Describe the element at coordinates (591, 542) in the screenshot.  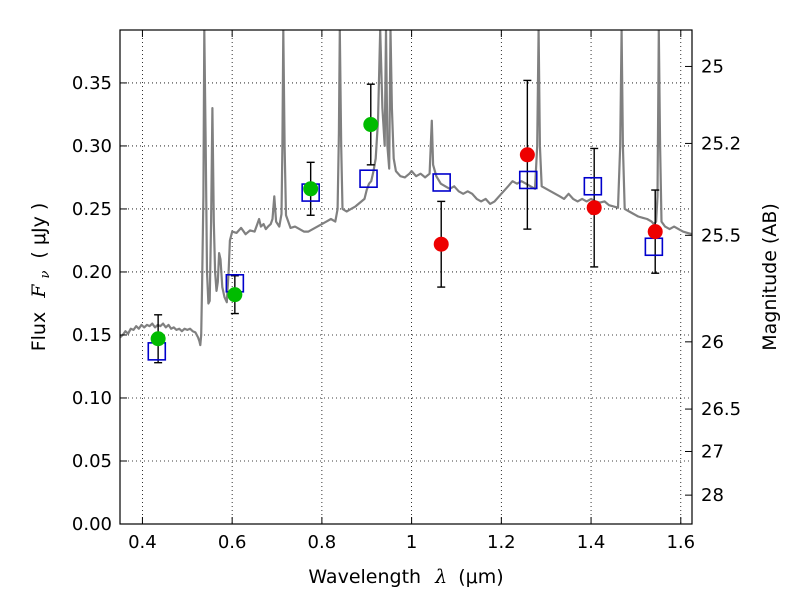
I see `x-tick-label: 1.4` at that location.